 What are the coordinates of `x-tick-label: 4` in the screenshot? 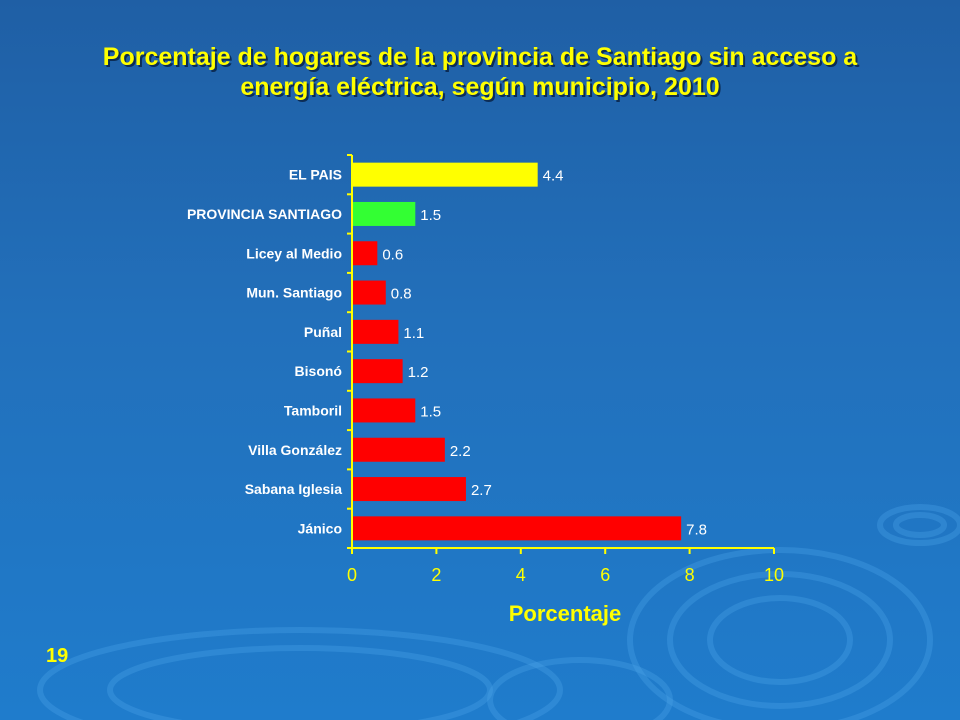 It's located at (521, 575).